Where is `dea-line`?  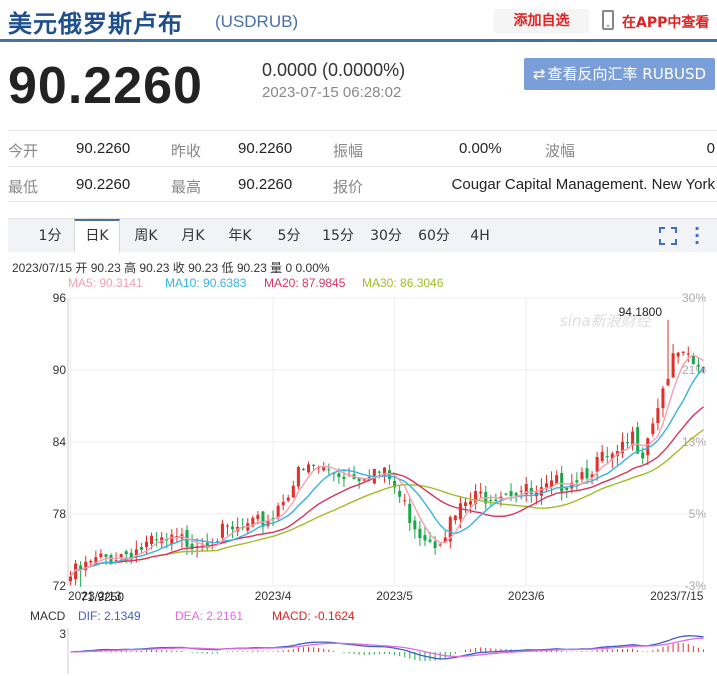
dea-line is located at coordinates (387, 647).